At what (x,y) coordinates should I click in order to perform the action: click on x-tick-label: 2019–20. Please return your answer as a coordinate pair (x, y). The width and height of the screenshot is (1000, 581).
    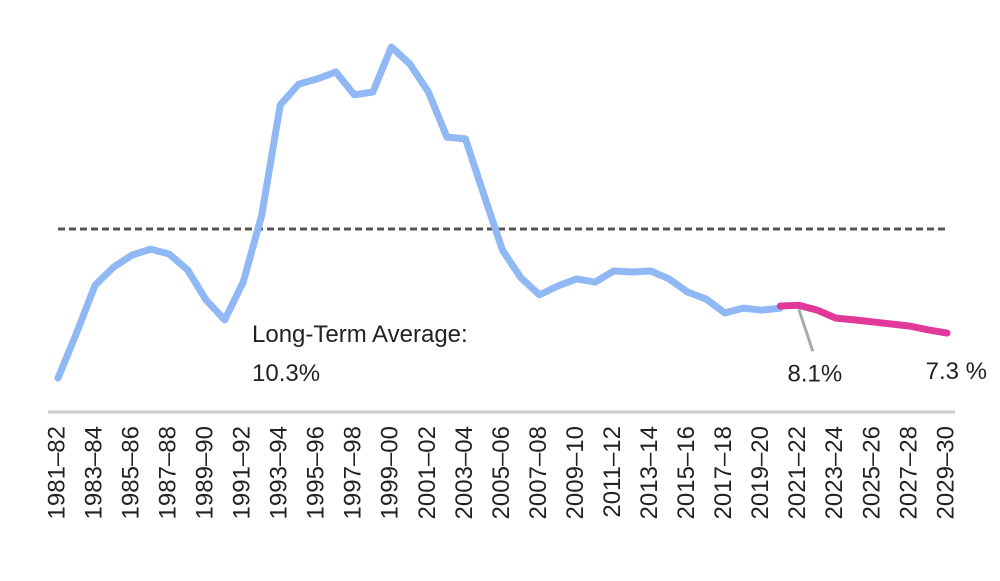
    Looking at the image, I should click on (760, 472).